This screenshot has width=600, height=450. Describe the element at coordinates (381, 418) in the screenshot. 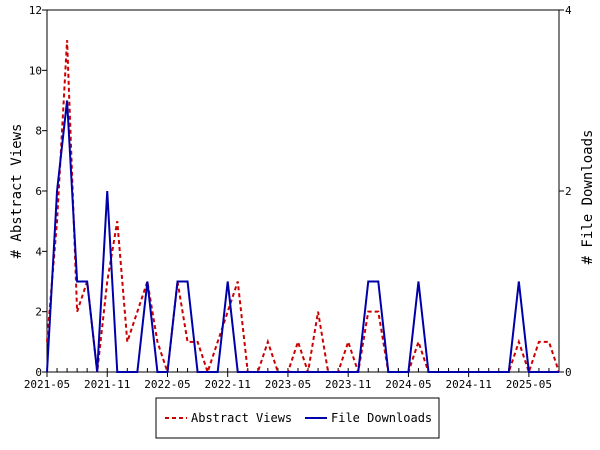

I see `legend-label-file-downloads: File Downloads` at that location.